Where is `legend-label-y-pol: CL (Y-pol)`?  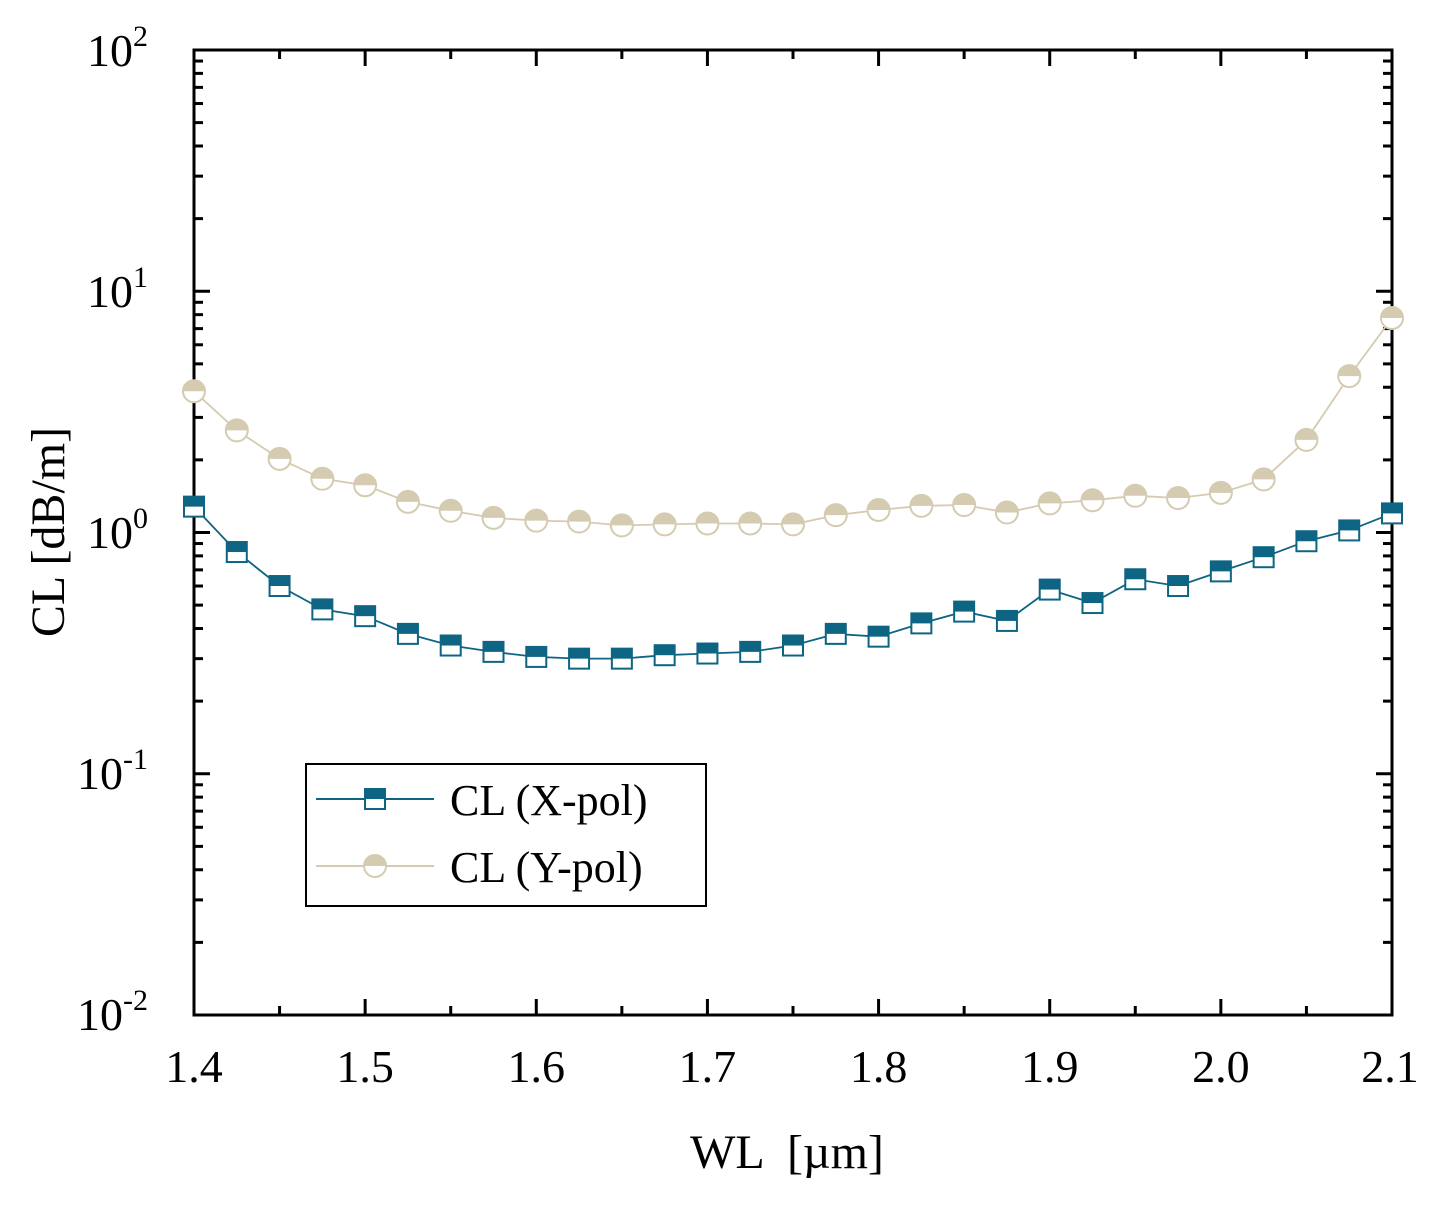
legend-label-y-pol: CL (Y-pol) is located at coordinates (546, 867).